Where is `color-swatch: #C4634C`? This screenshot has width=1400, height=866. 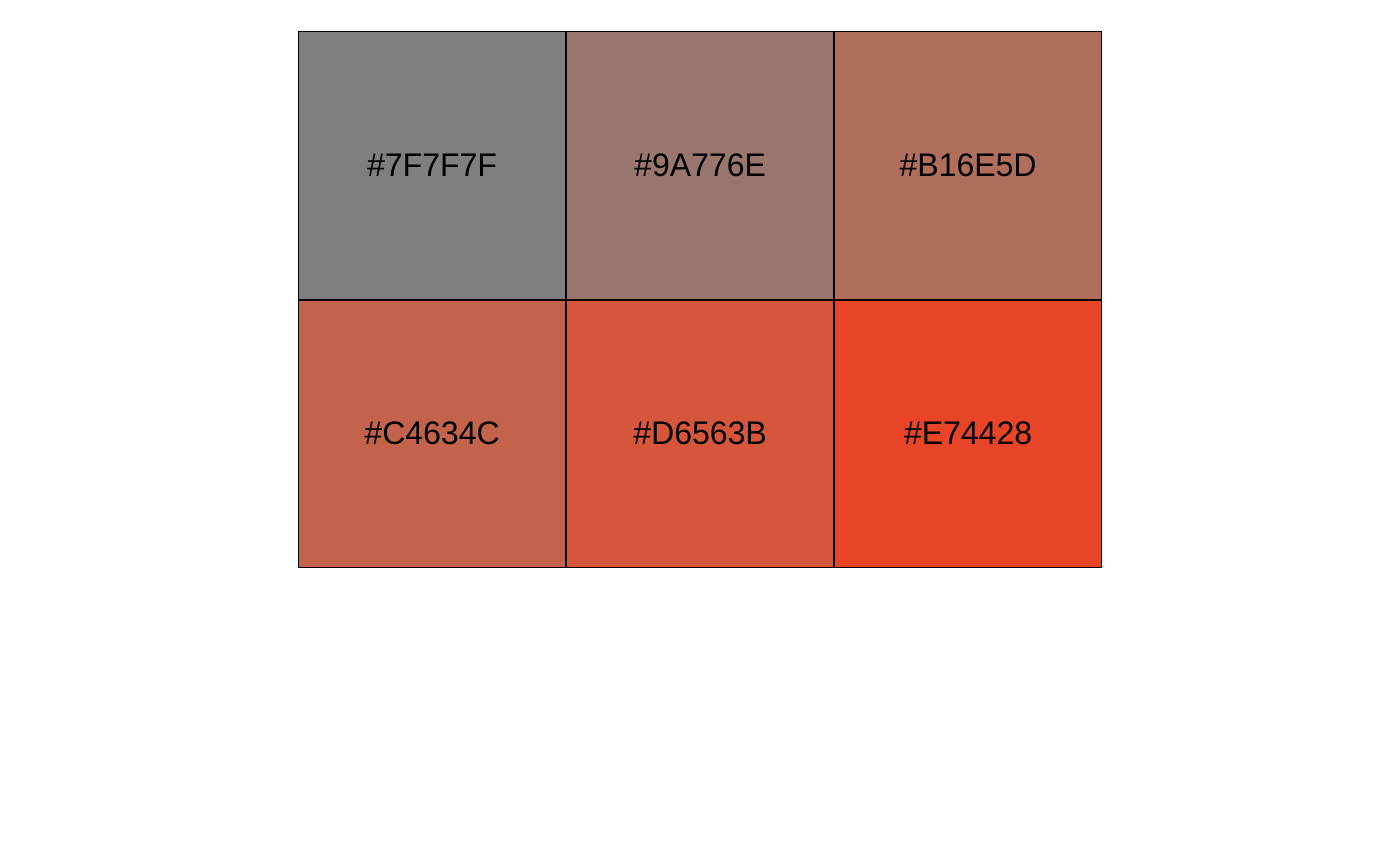
color-swatch: #C4634C is located at coordinates (432, 433).